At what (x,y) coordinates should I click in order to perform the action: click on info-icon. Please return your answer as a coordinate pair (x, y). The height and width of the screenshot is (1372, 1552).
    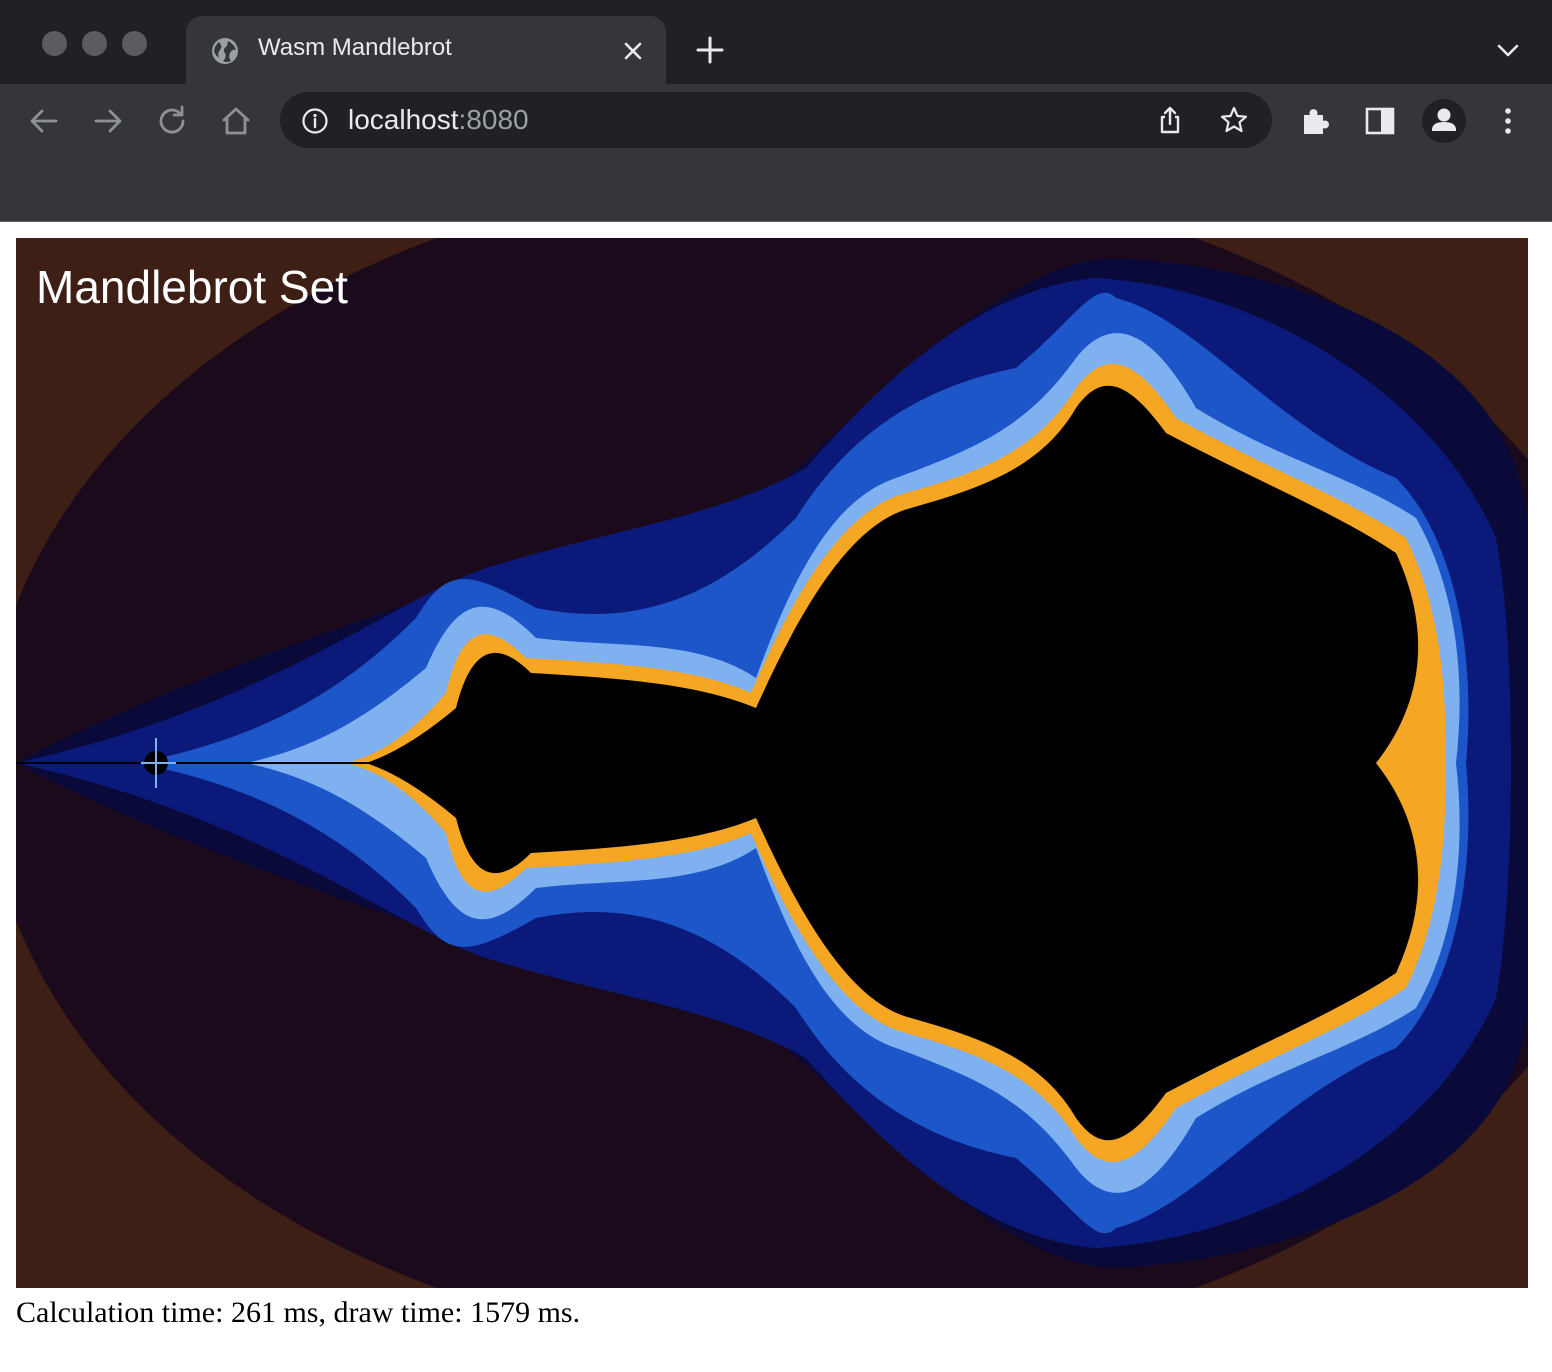
    Looking at the image, I should click on (315, 121).